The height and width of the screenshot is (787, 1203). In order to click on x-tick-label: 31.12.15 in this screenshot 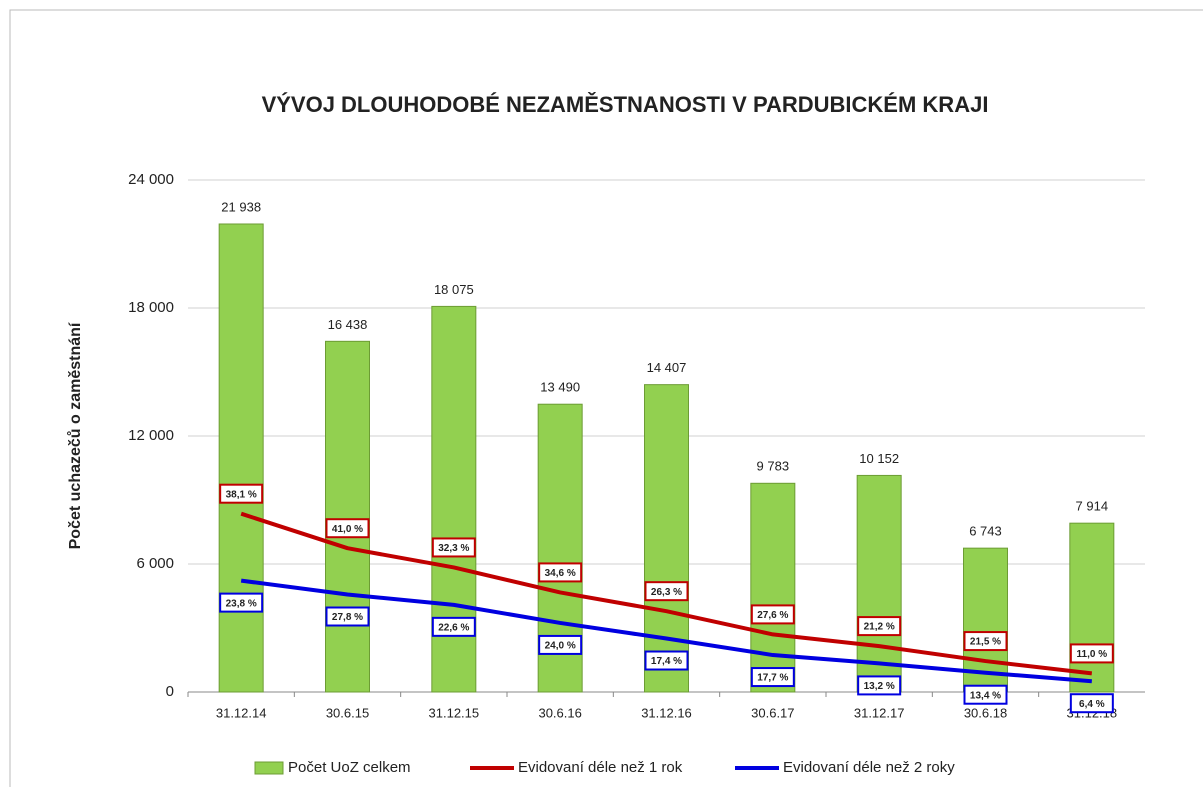, I will do `click(454, 712)`.